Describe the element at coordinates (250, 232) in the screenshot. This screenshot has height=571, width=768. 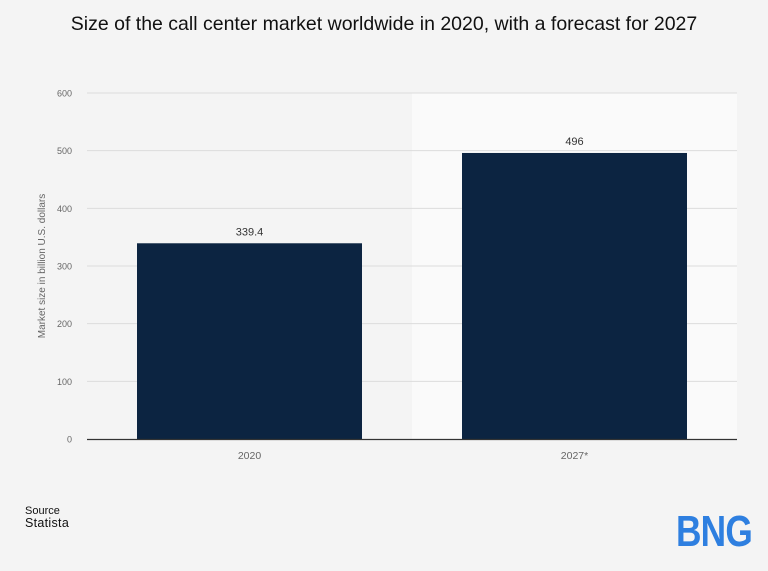
I see `data-label: 339.4` at that location.